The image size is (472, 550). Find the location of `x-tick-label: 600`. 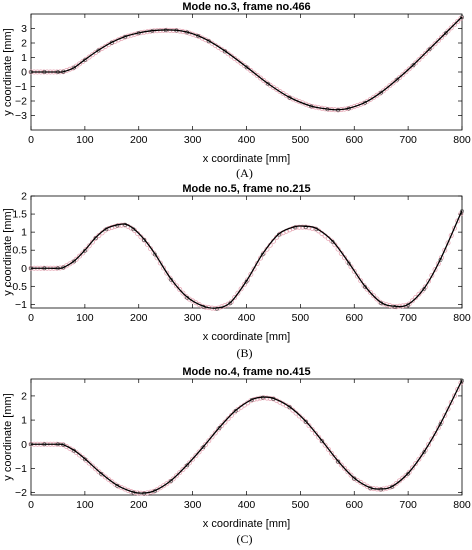

x-tick-label: 600 is located at coordinates (354, 505).